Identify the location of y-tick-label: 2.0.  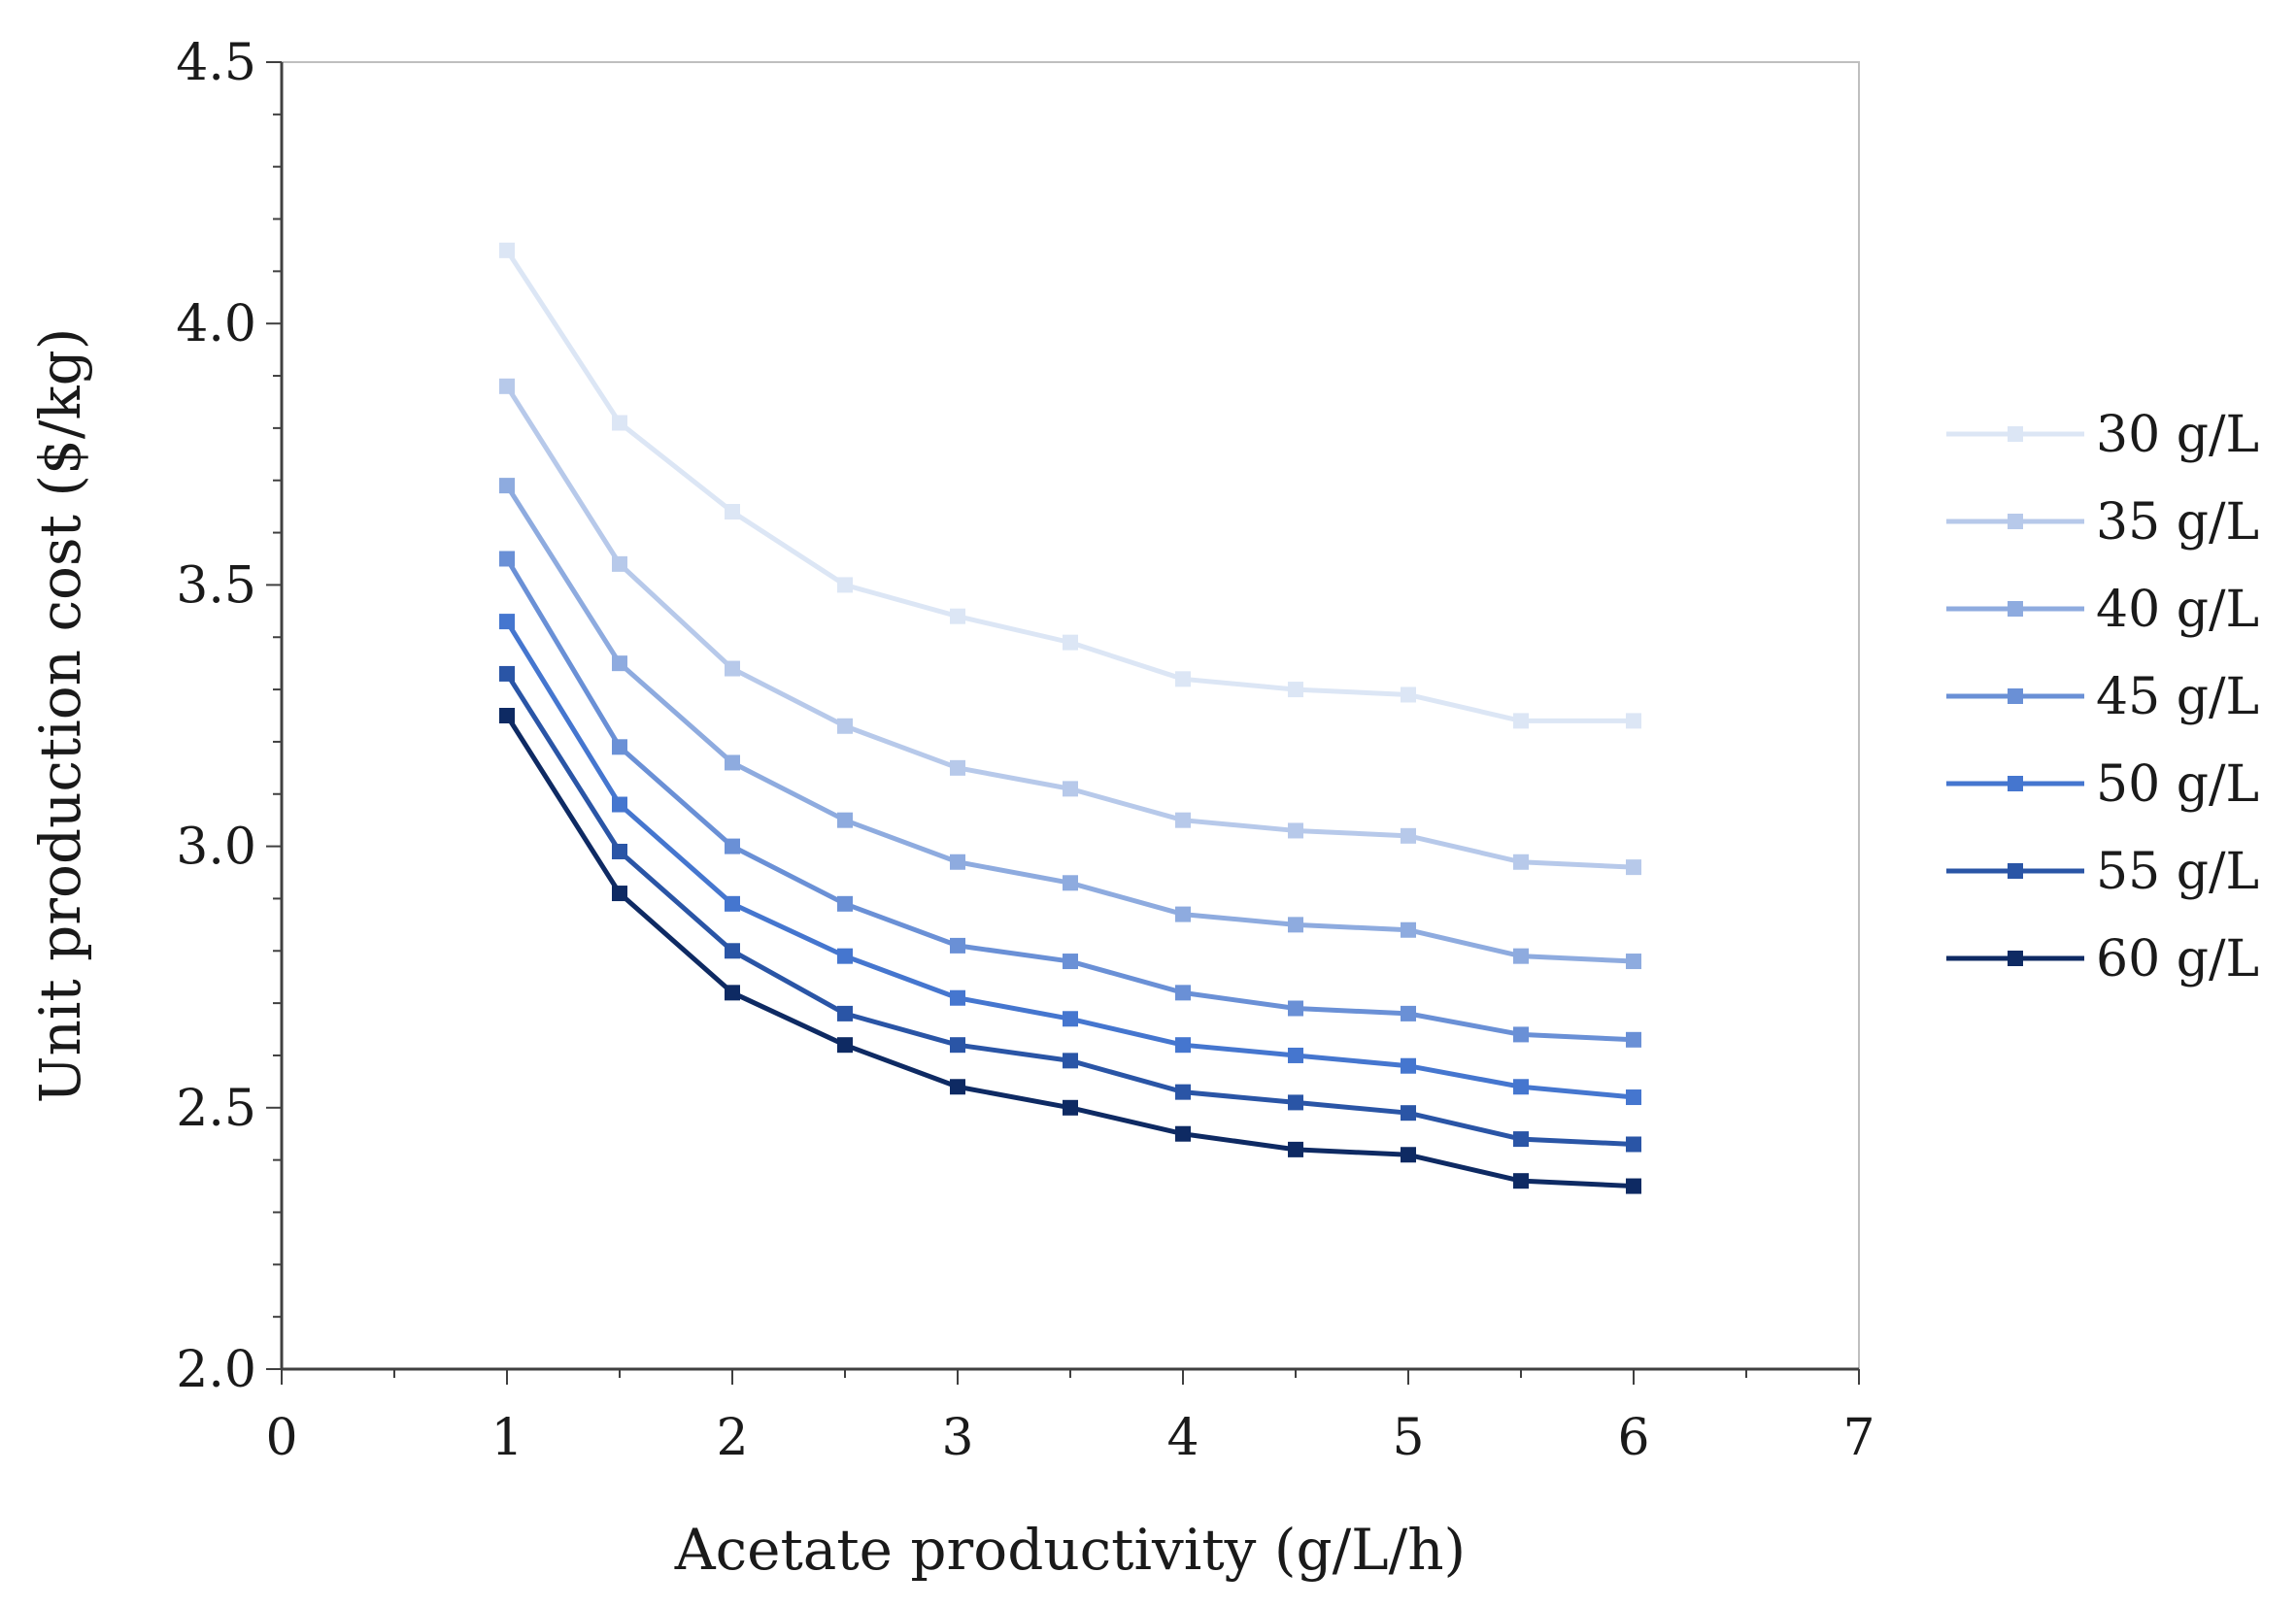
(216, 1370).